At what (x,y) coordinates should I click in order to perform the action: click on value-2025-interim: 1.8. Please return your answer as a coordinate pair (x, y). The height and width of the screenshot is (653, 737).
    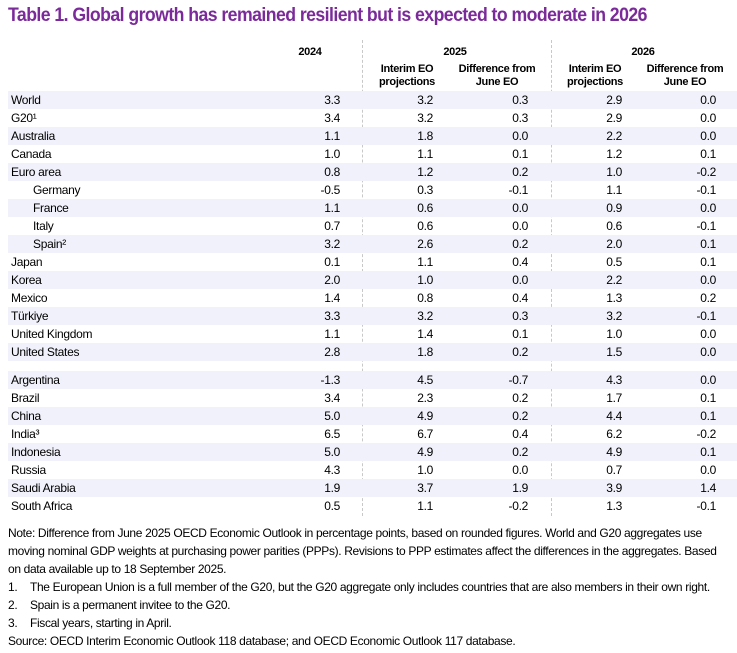
    Looking at the image, I should click on (425, 352).